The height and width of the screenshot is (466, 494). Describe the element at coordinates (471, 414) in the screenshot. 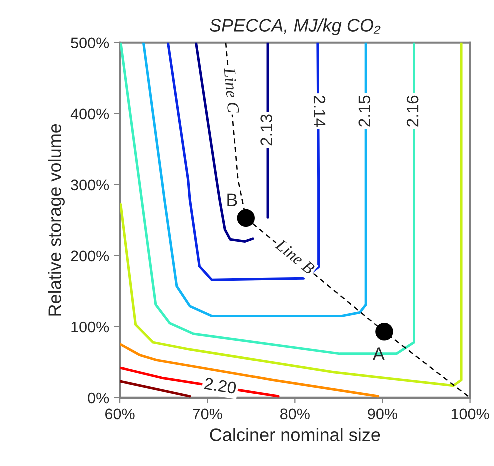

I see `x-tick-label: 100%` at that location.